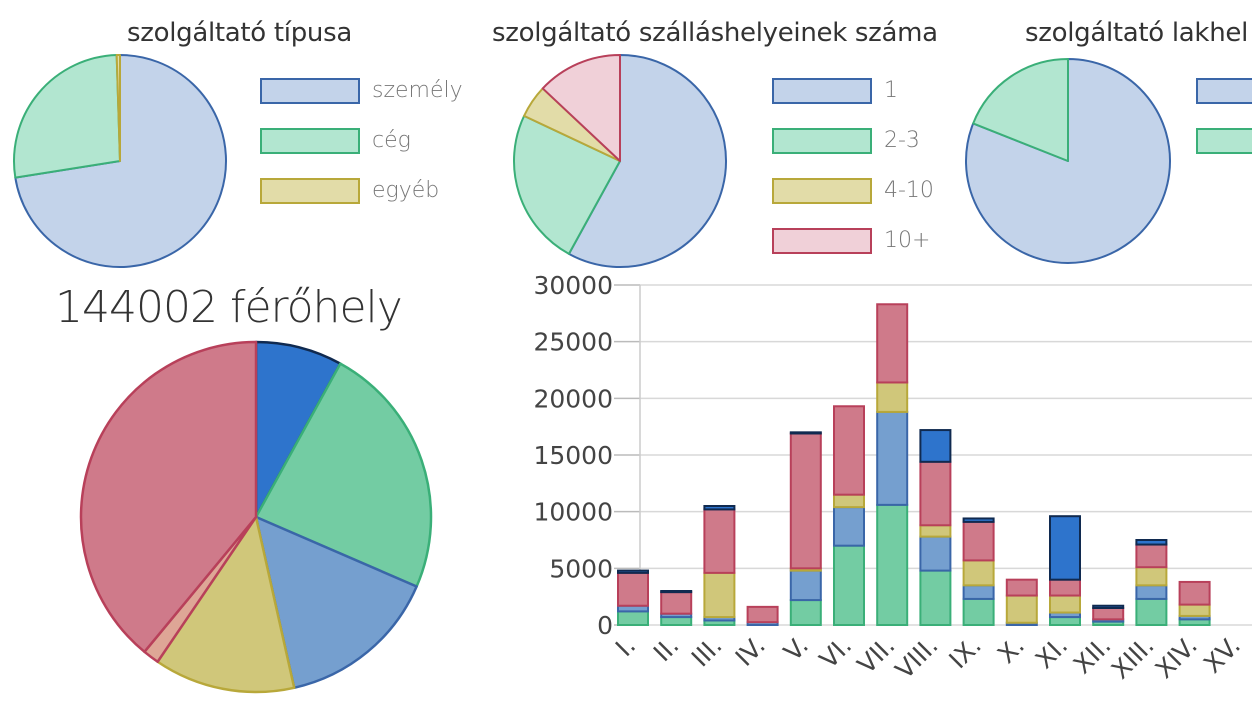  I want to click on x-tick-label: I., so click(625, 646).